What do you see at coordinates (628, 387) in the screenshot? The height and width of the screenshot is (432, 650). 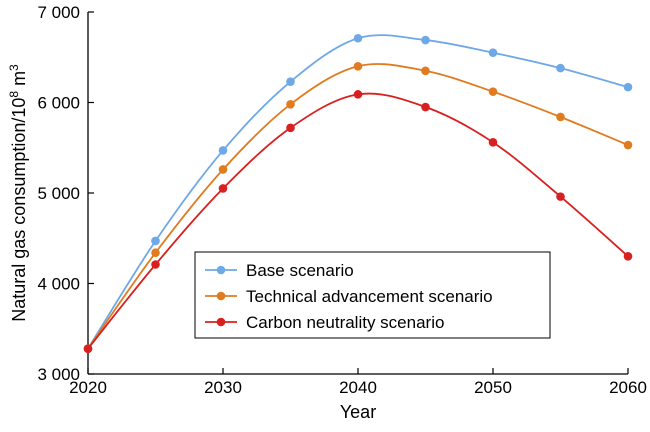 I see `x-tick-label: 2060` at bounding box center [628, 387].